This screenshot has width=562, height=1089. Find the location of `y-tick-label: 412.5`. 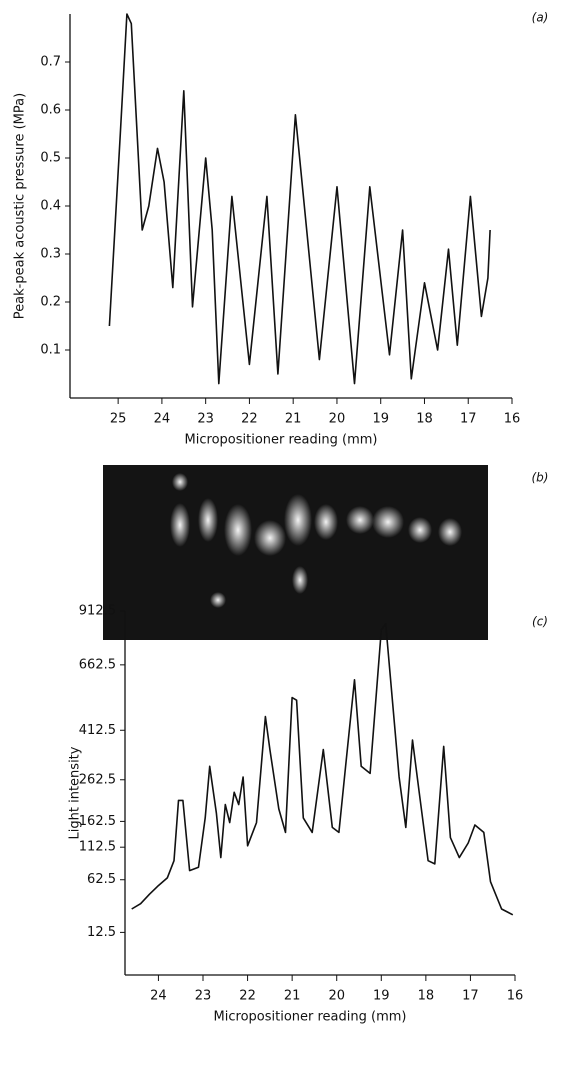

y-tick-label: 412.5 is located at coordinates (97, 730).